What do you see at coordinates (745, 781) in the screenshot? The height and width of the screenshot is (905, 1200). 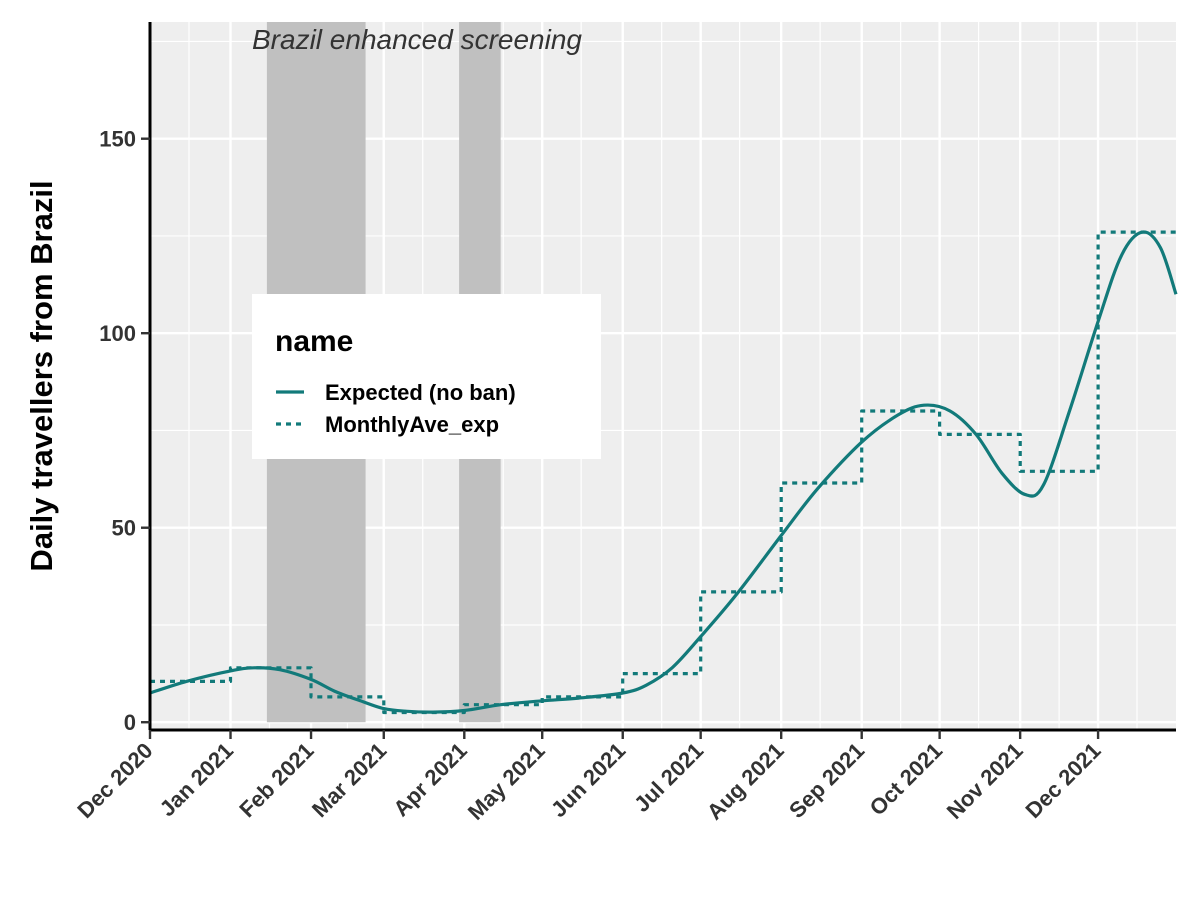 I see `x-tick-label: Aug 2021` at bounding box center [745, 781].